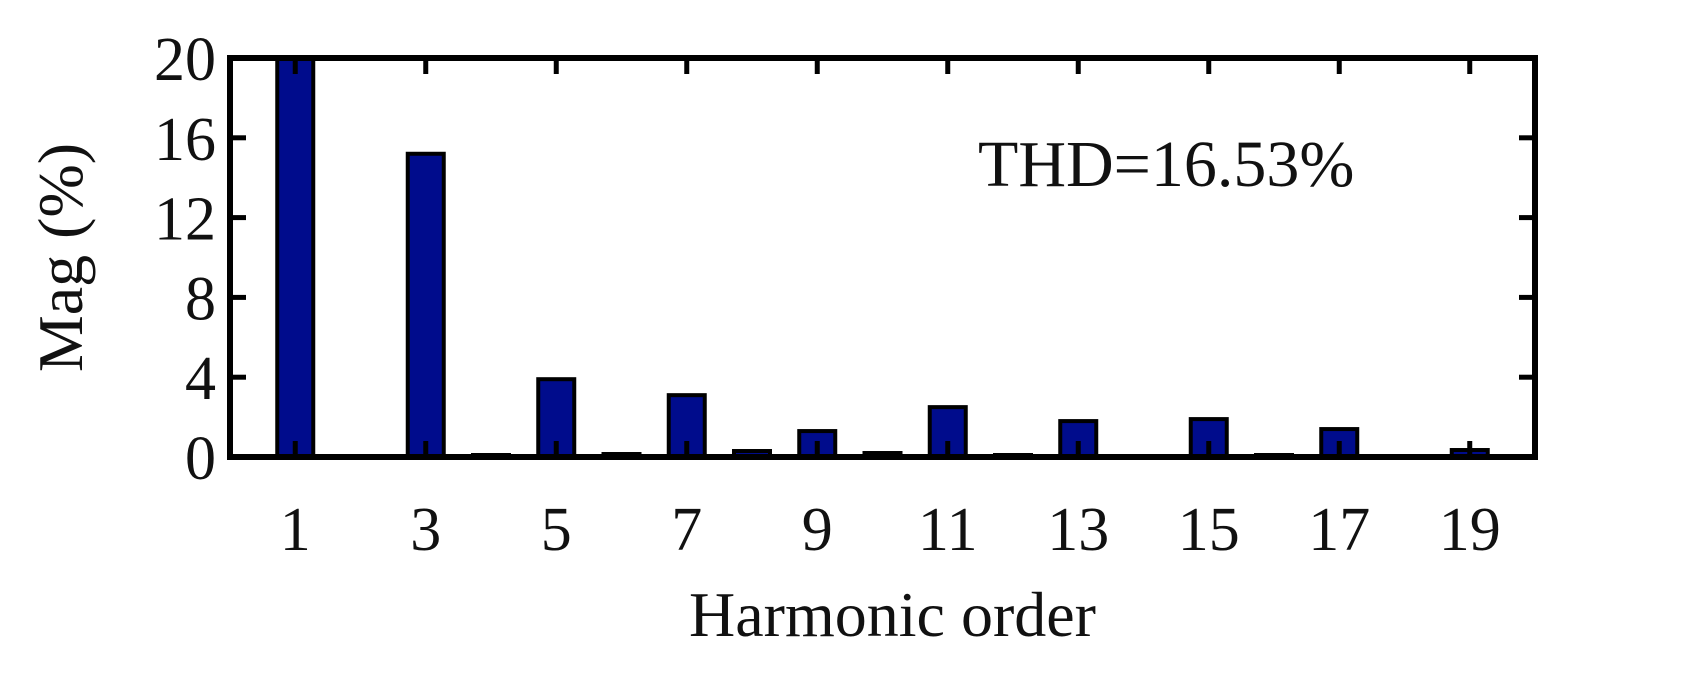 This screenshot has height=700, width=1681. I want to click on x-tick-label-3: 3, so click(425, 530).